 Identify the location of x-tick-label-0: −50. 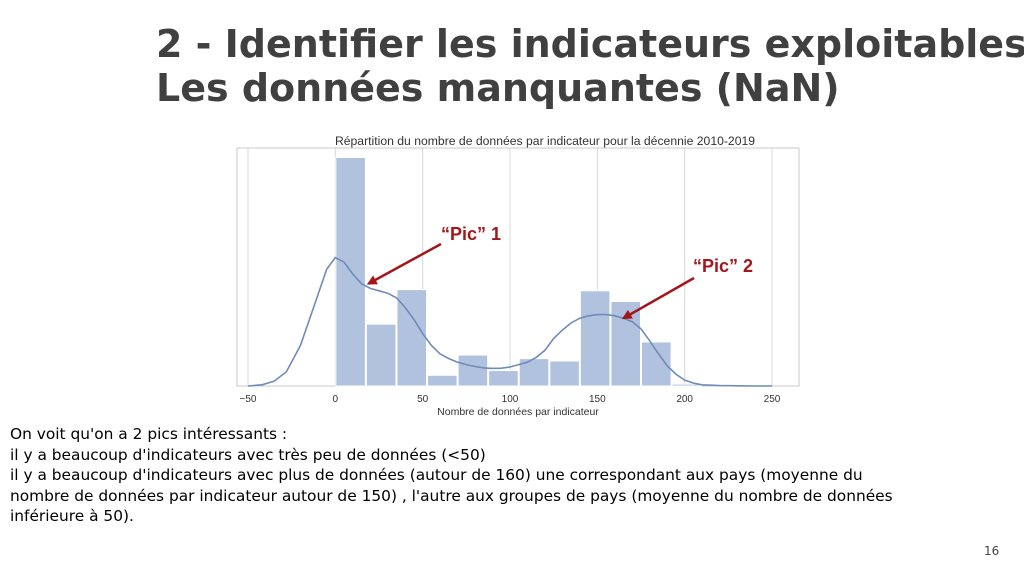
(248, 399).